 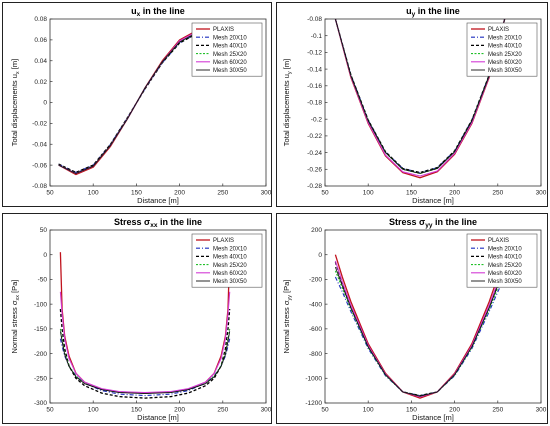 I want to click on y-tick-label: 0, so click(x=45, y=103).